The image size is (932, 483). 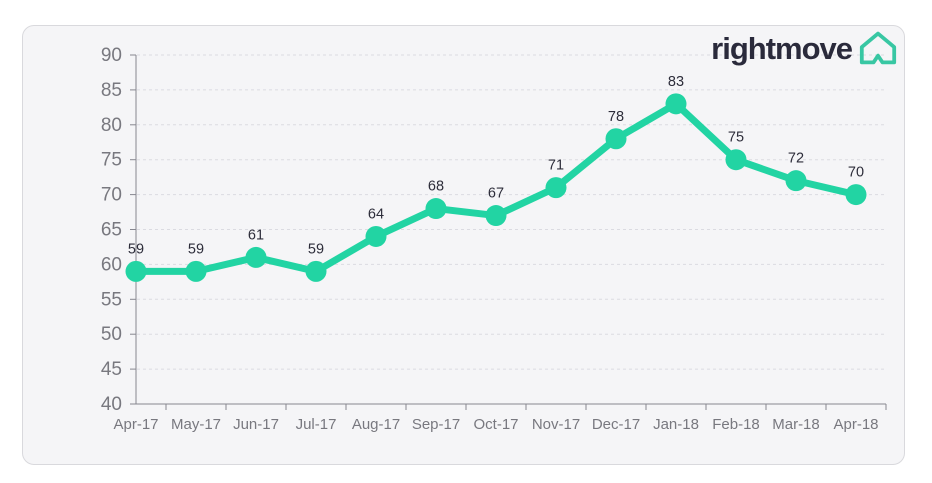 I want to click on data-point-label: 61, so click(x=256, y=235).